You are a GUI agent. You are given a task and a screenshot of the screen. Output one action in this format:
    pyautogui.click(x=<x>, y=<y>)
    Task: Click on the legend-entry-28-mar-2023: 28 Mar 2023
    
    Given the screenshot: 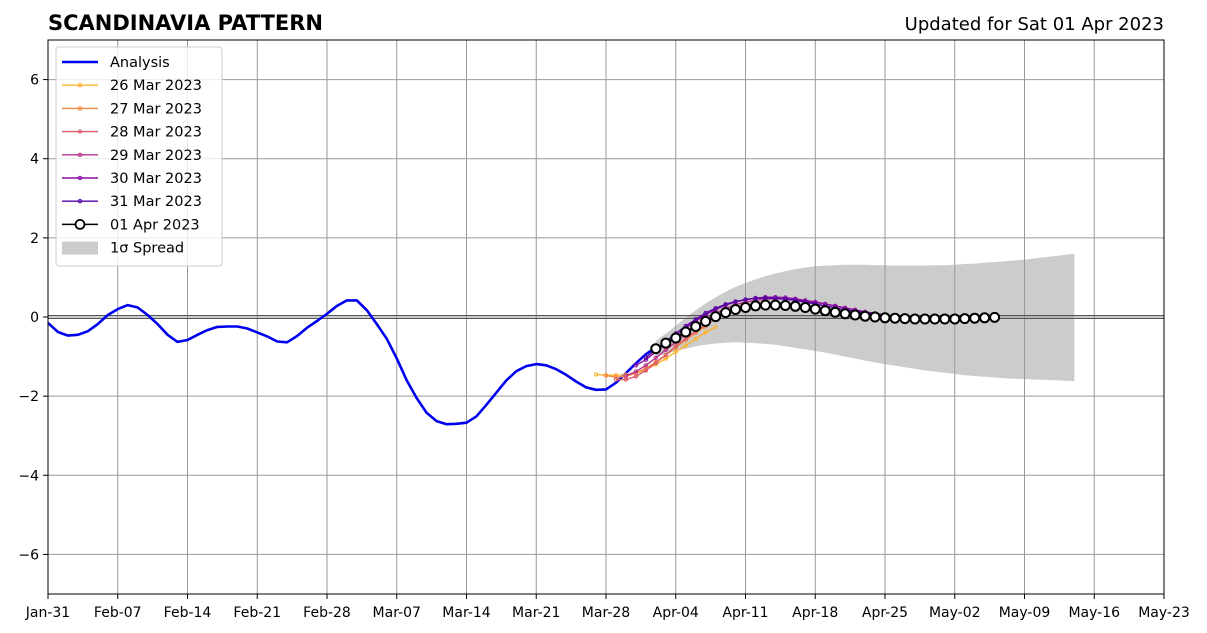 What is the action you would take?
    pyautogui.click(x=132, y=133)
    